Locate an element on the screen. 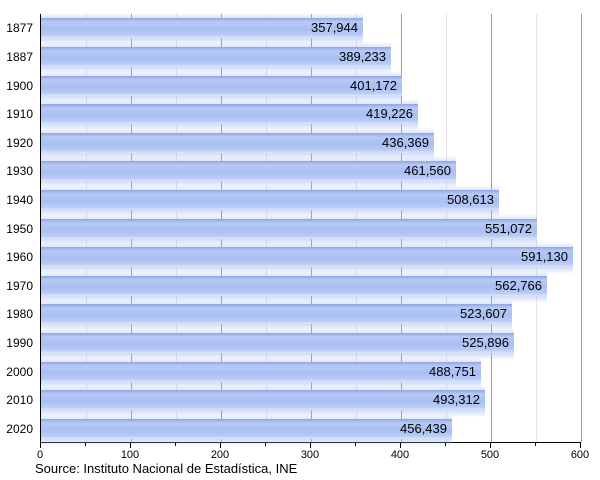 The width and height of the screenshot is (600, 480). y-axis-label: 1990 is located at coordinates (19, 343).